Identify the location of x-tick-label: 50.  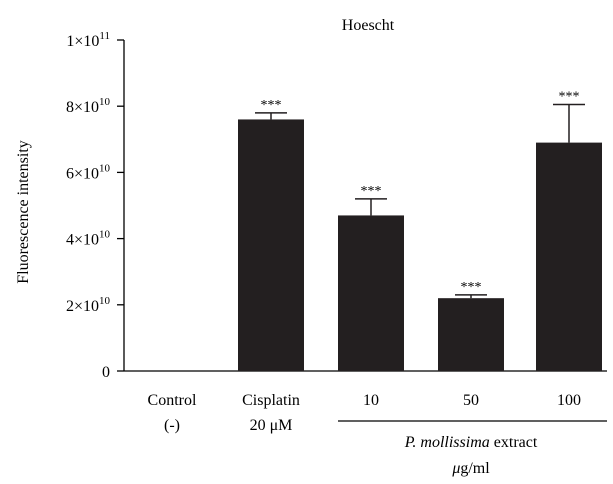
(471, 400).